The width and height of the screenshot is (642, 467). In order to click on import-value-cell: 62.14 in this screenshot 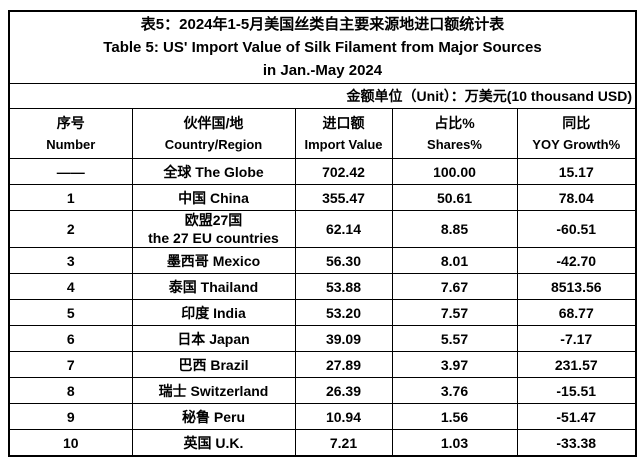, I will do `click(343, 229)`.